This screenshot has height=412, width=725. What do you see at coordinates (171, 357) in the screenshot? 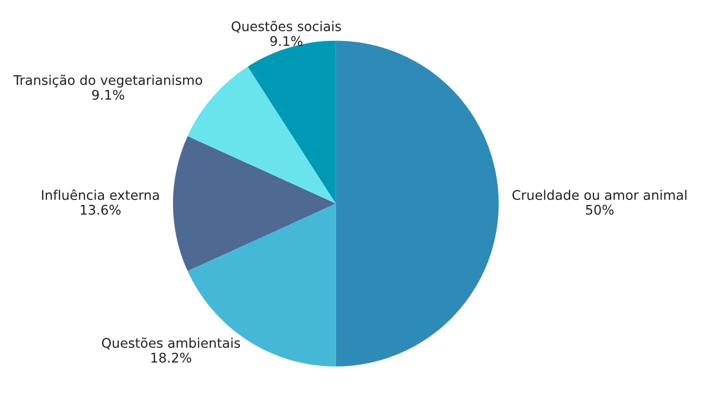
I see `data-label: 18.2%` at bounding box center [171, 357].